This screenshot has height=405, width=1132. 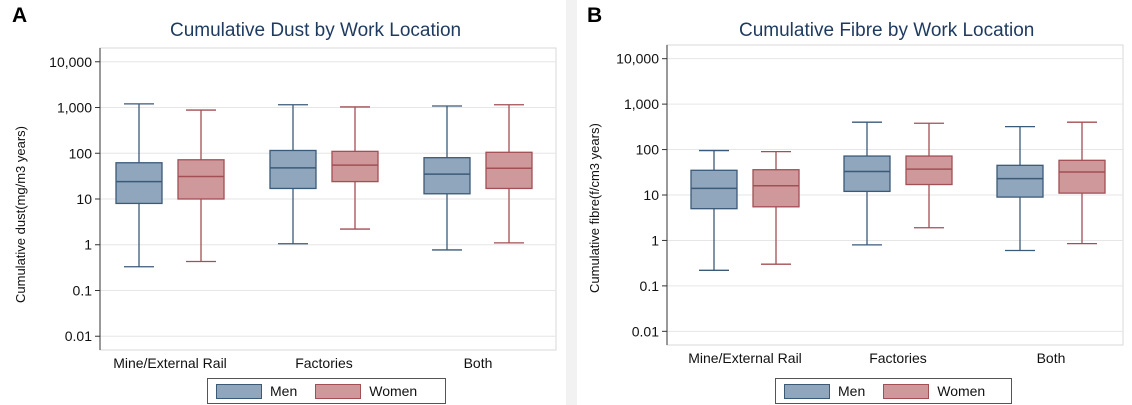 I want to click on chart-a-ylabel: Cumulative dust(mg/m3 years), so click(x=20, y=214).